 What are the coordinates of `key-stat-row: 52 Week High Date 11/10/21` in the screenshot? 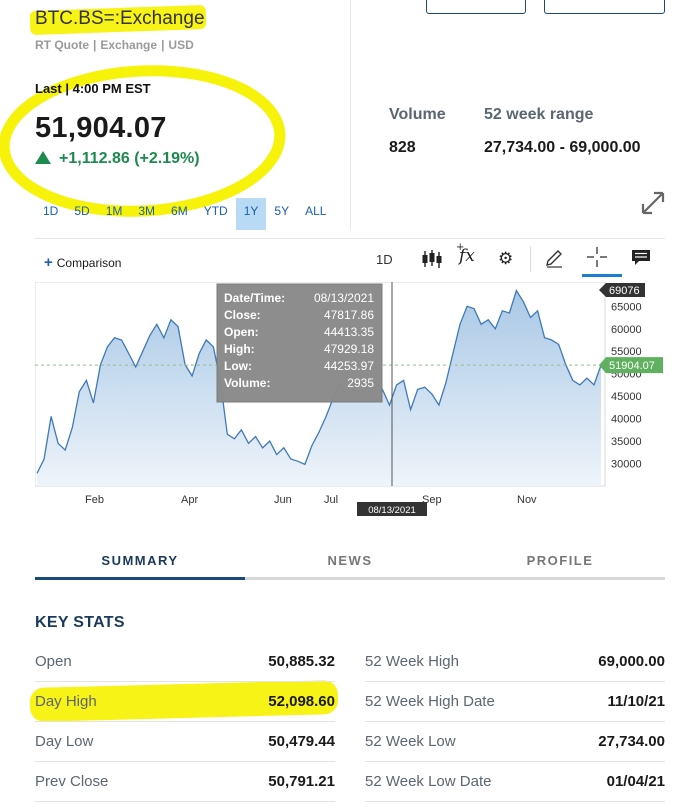 It's located at (515, 702).